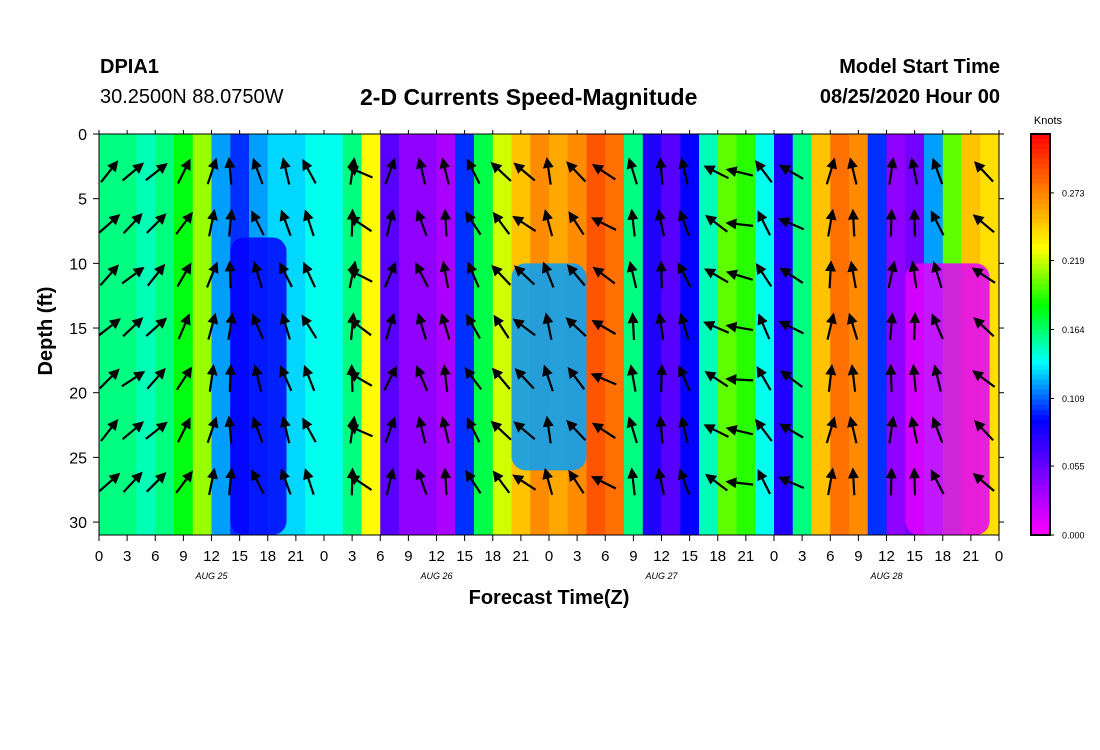 This screenshot has width=1100, height=750. Describe the element at coordinates (909, 97) in the screenshot. I see `model-start-value: 08/25/2020 Hour 00` at that location.